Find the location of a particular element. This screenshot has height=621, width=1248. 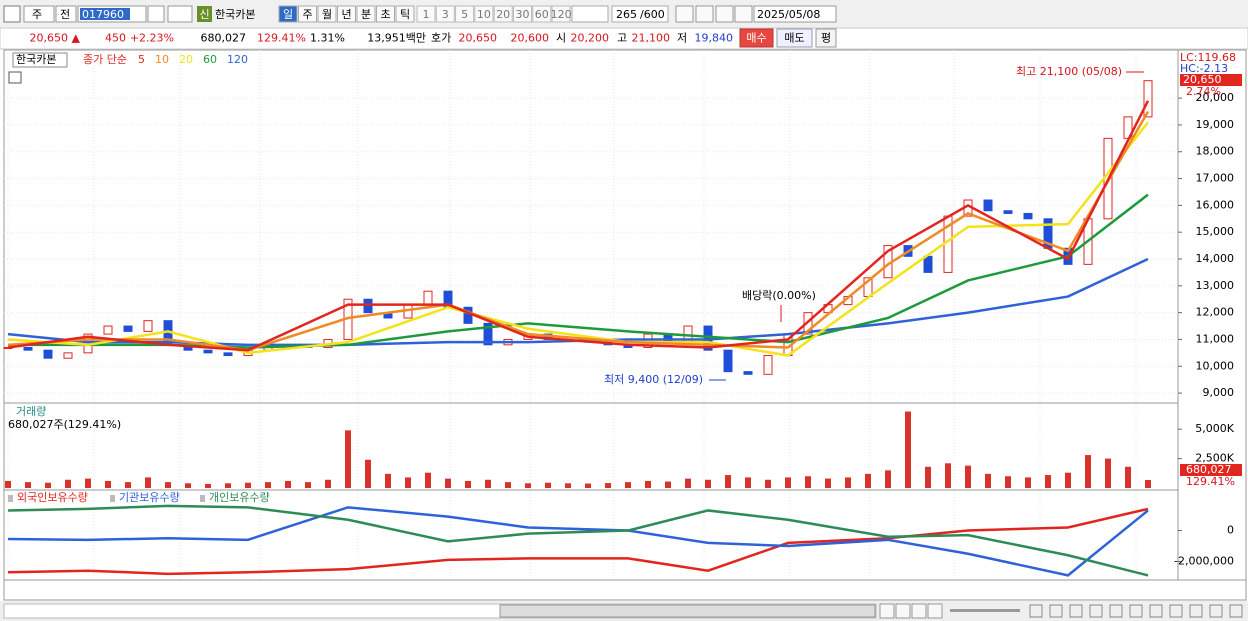

market-select is located at coordinates (39, 14).